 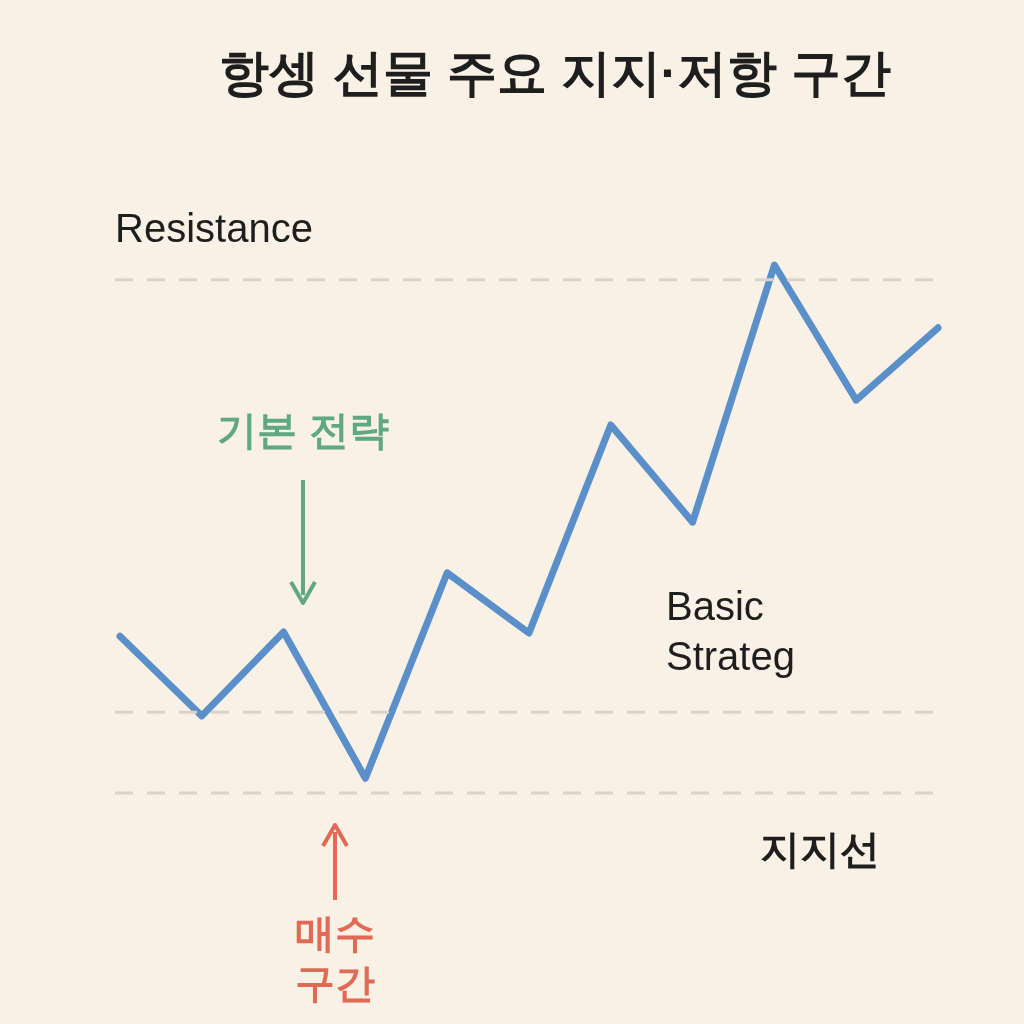 I want to click on chart-title: 항셍 선물 주요 지지·저항 구간, so click(x=555, y=73).